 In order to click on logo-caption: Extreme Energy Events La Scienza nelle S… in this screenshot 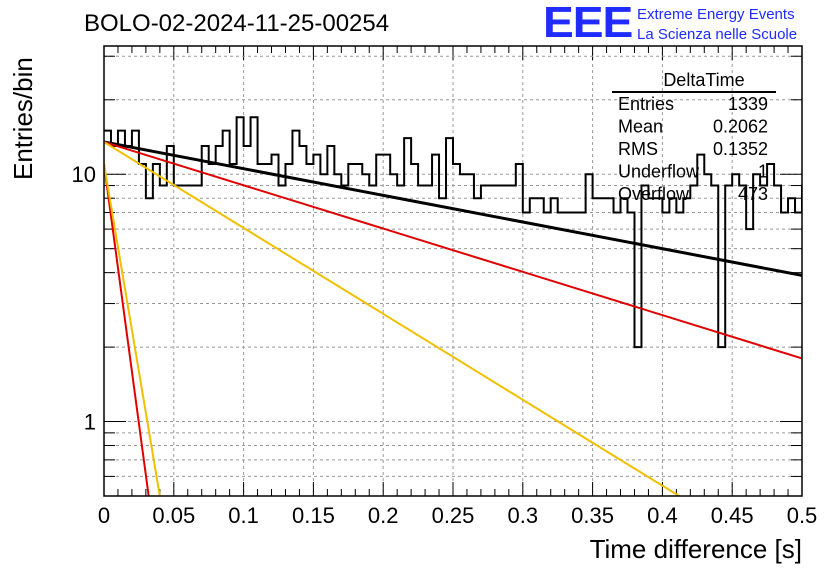, I will do `click(717, 25)`.